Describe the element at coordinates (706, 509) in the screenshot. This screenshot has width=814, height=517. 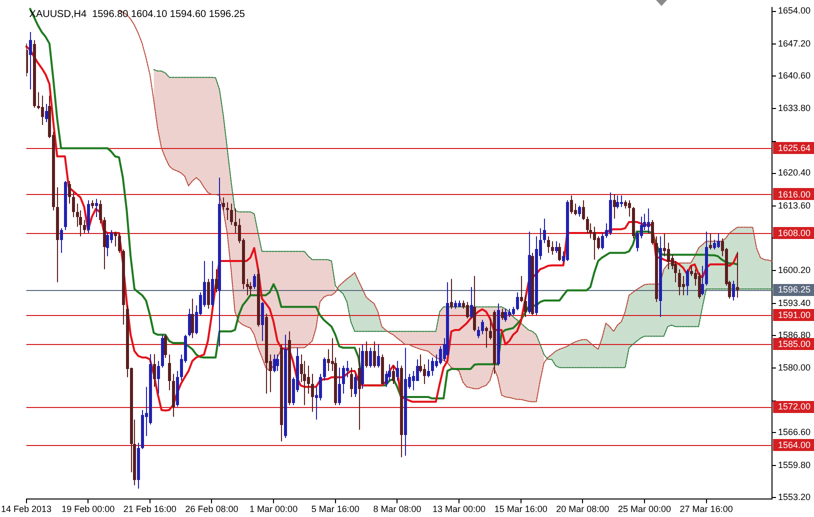
I see `x-tick-label: 27 Mar 16:00` at that location.